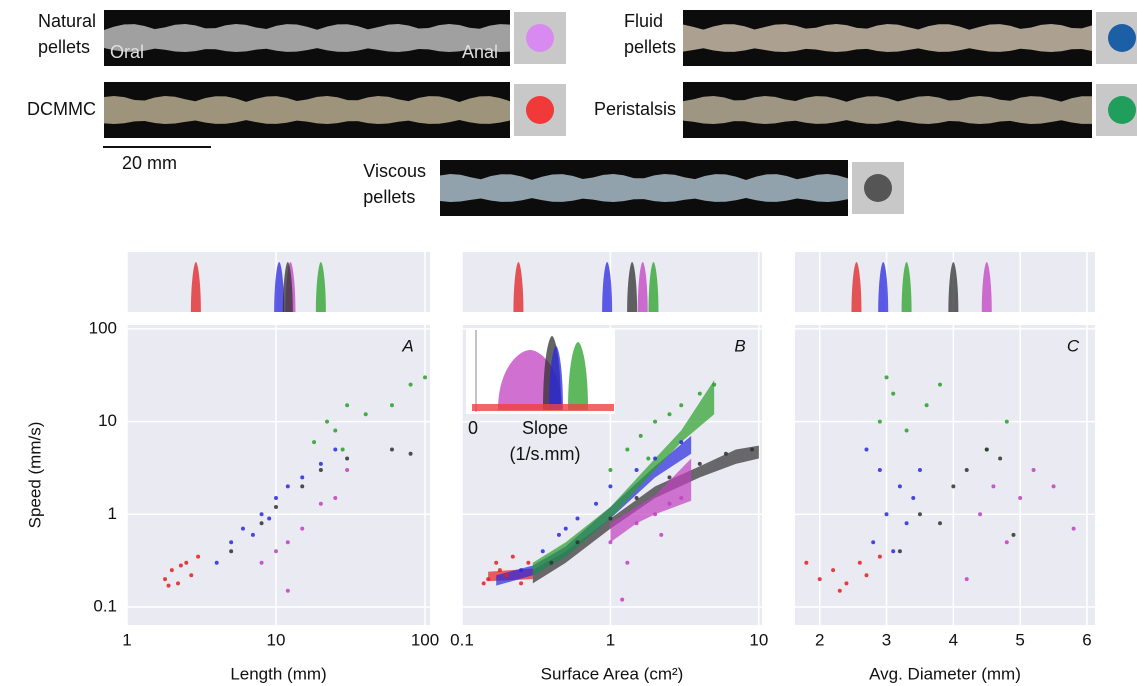 The width and height of the screenshot is (1137, 686). What do you see at coordinates (556, 378) in the screenshot?
I see `inset-violin` at bounding box center [556, 378].